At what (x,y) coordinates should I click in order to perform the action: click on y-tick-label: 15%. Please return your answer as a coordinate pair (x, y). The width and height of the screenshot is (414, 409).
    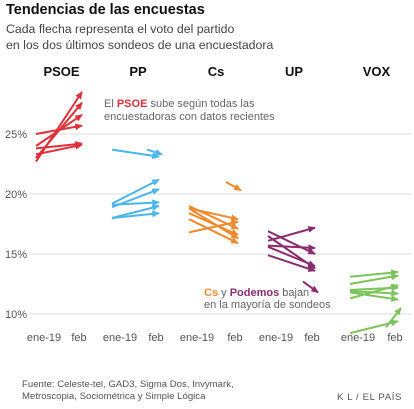
    Looking at the image, I should click on (16, 255).